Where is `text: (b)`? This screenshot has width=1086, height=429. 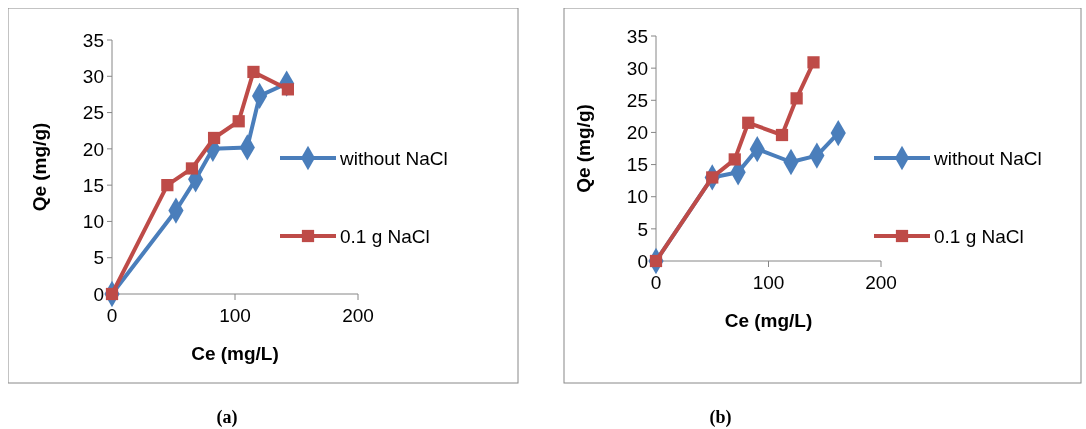 text: (b) is located at coordinates (720, 417).